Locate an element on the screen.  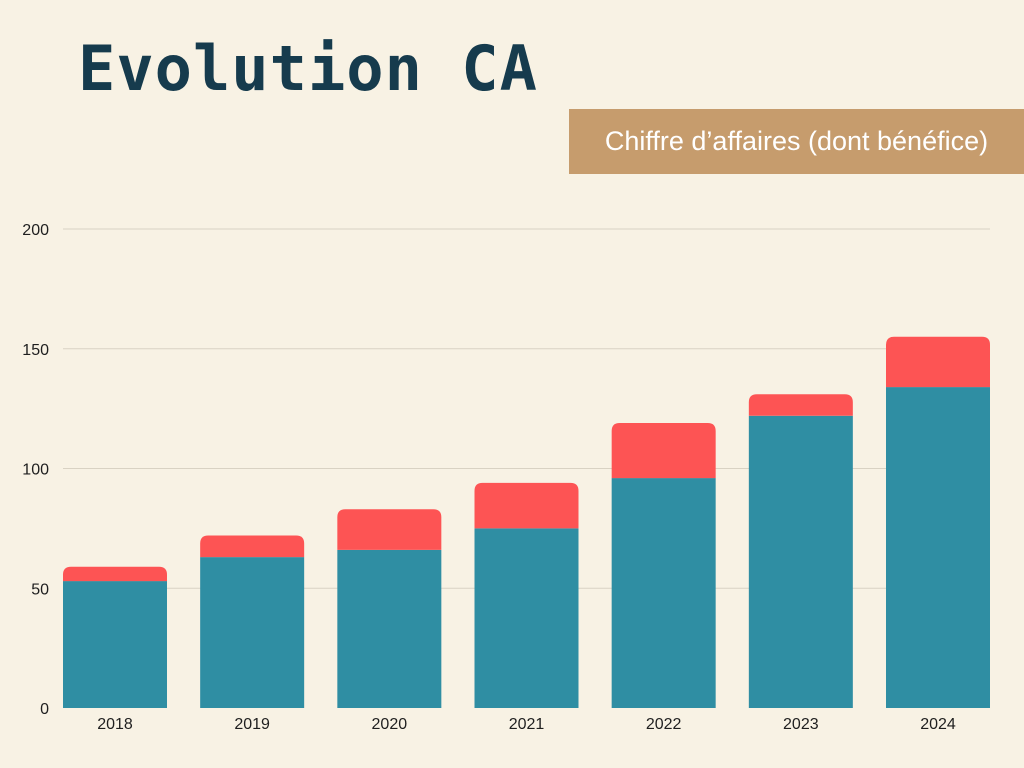
bar-revenue-2020 is located at coordinates (389, 628).